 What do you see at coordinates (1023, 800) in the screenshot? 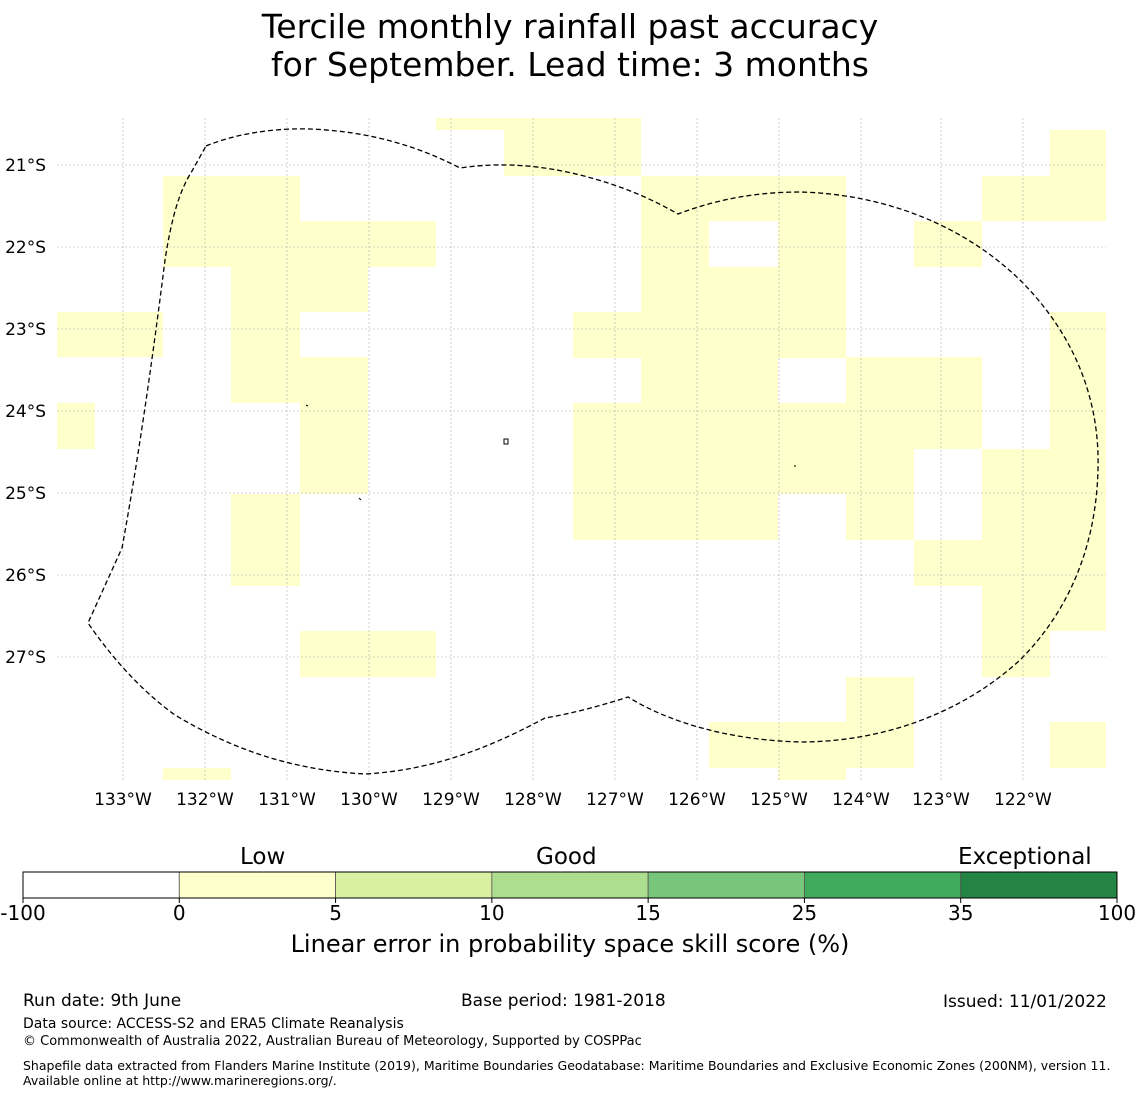
I see `longitude-label: 122°W` at bounding box center [1023, 800].